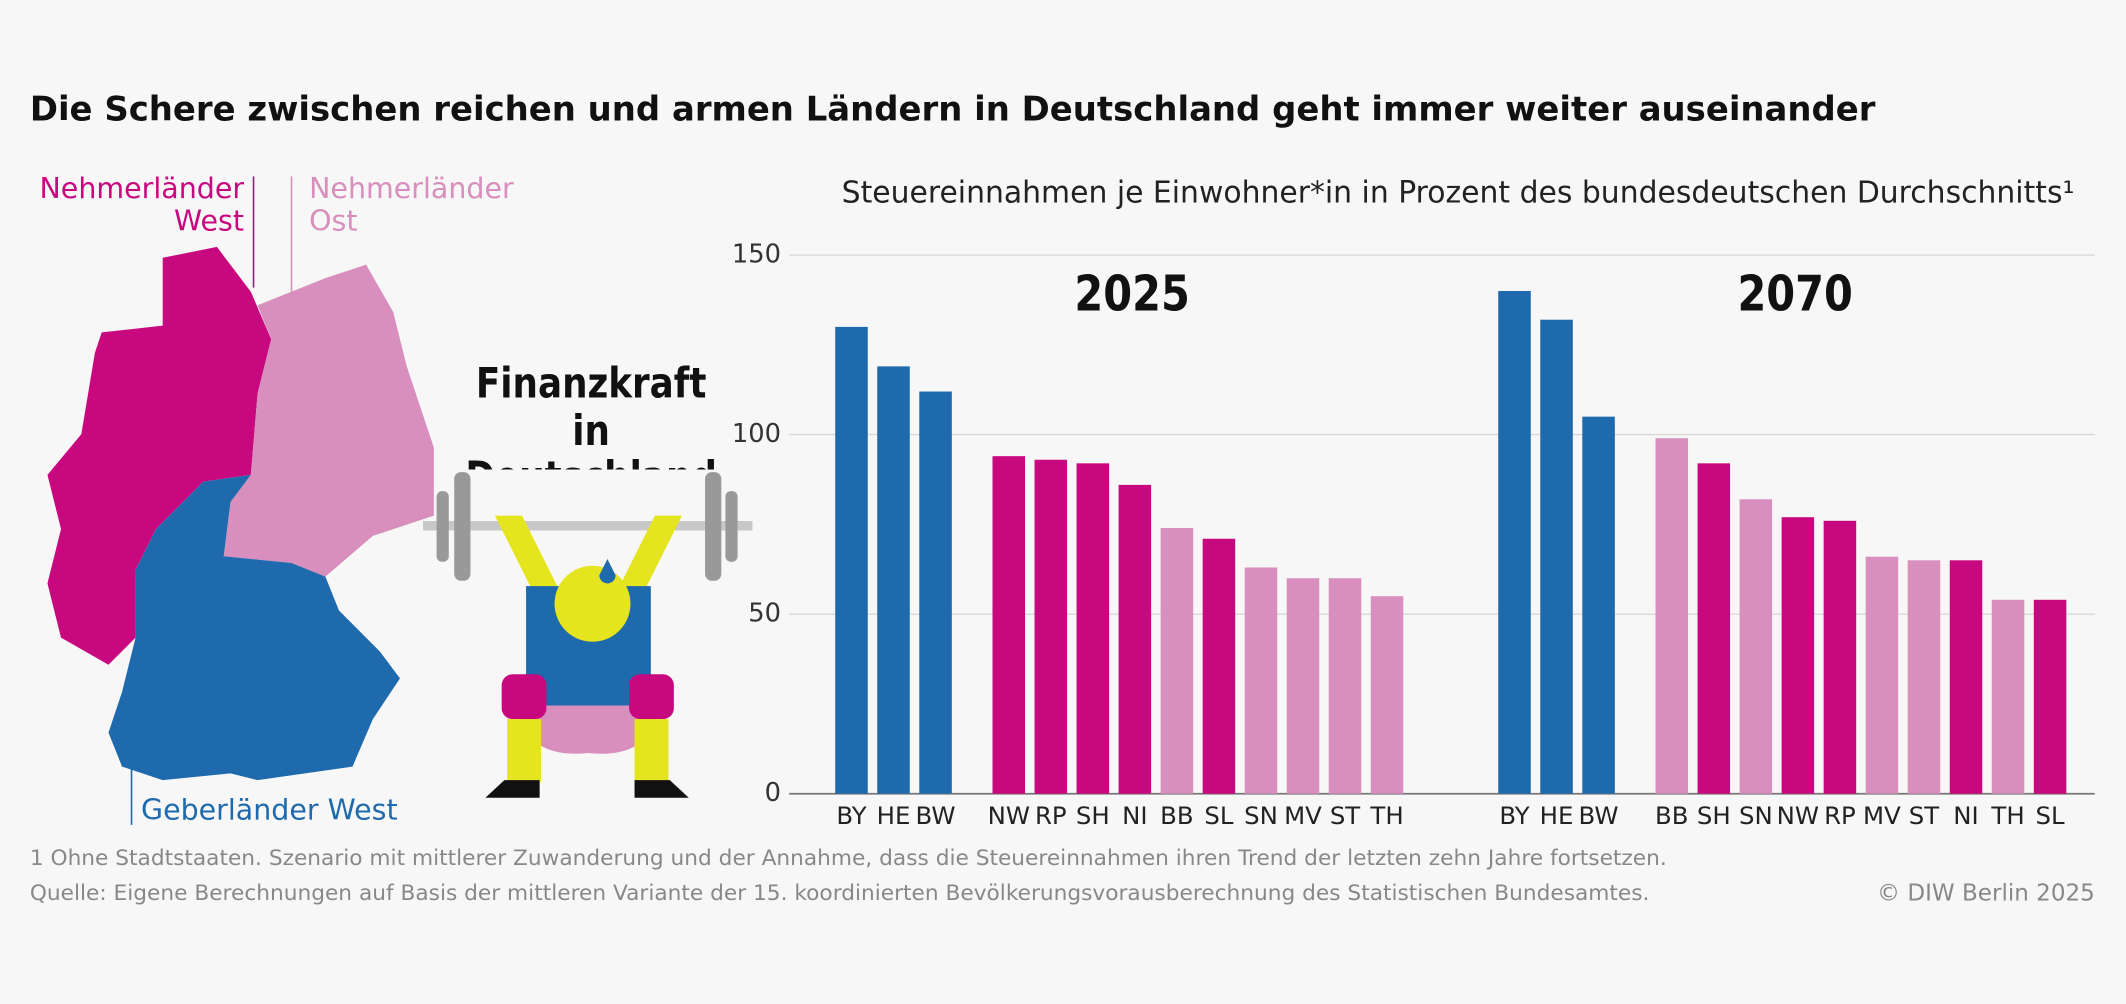  I want to click on copyright: © DIW Berlin 2025, so click(1986, 894).